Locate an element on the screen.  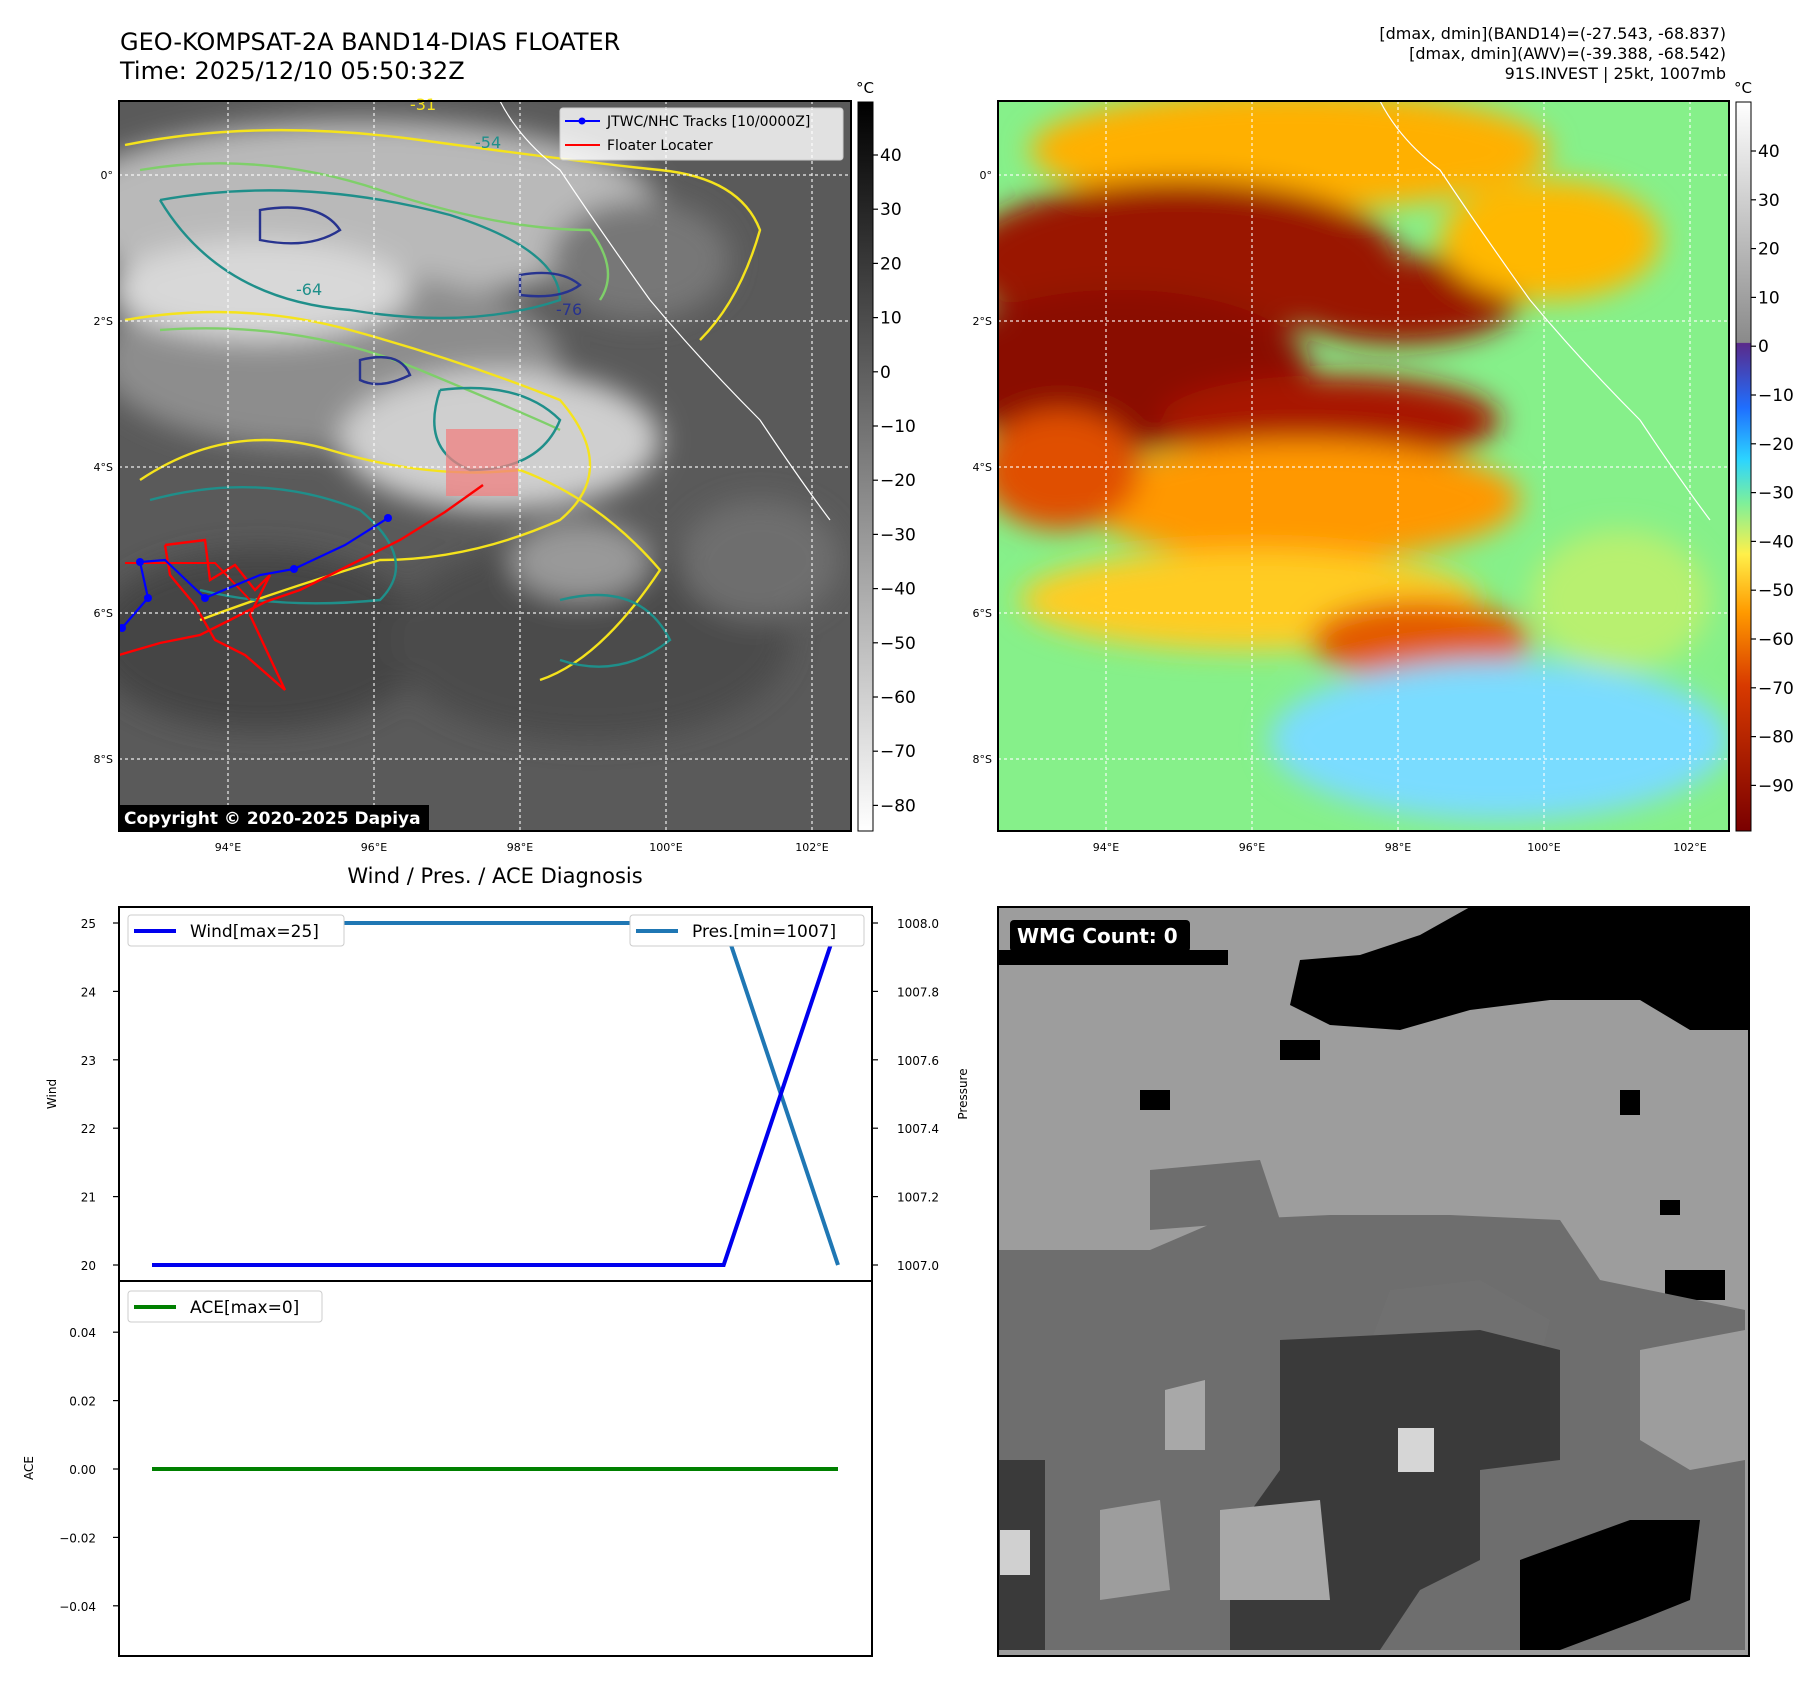
pressure-legend: Pres.[min=1007] is located at coordinates (747, 930).